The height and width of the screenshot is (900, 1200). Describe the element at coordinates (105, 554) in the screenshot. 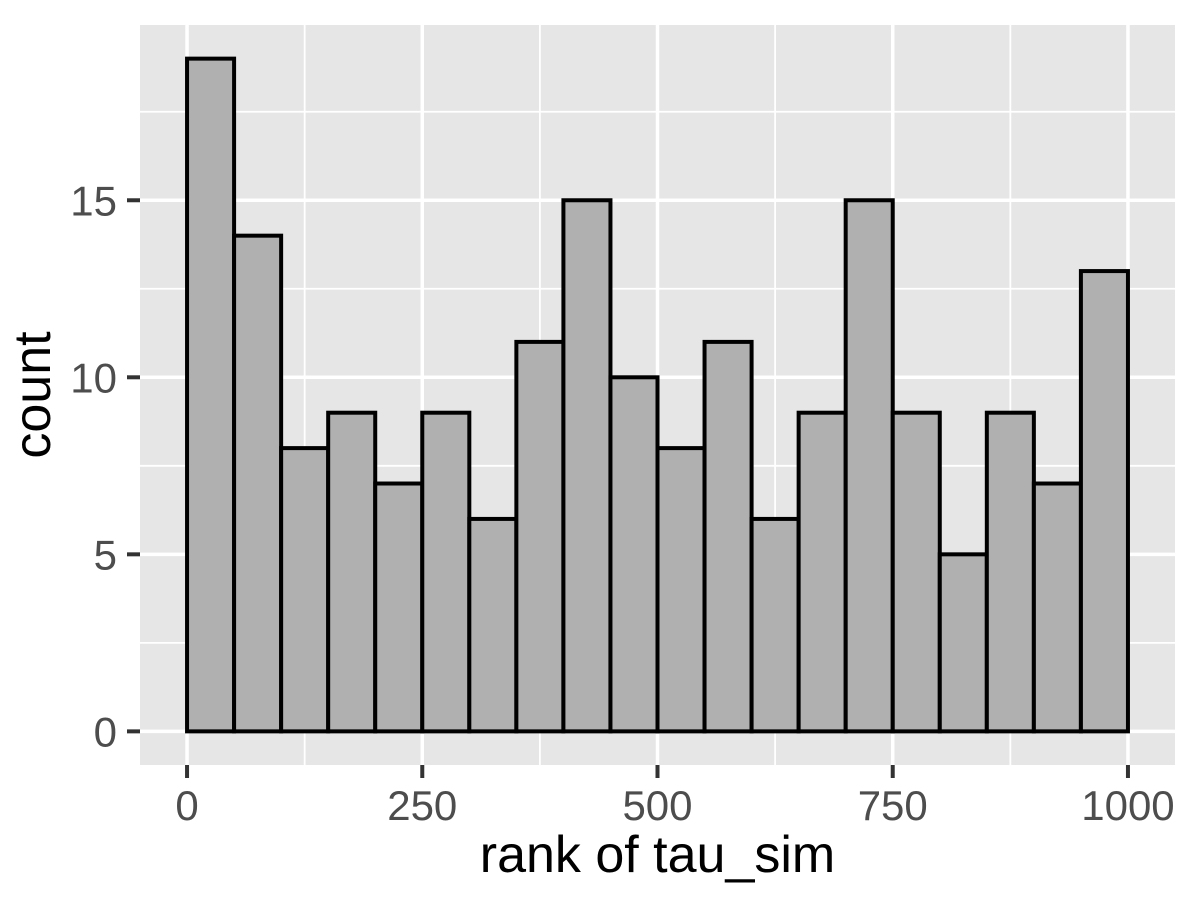

I see `y-axis-tick-label: 5` at that location.